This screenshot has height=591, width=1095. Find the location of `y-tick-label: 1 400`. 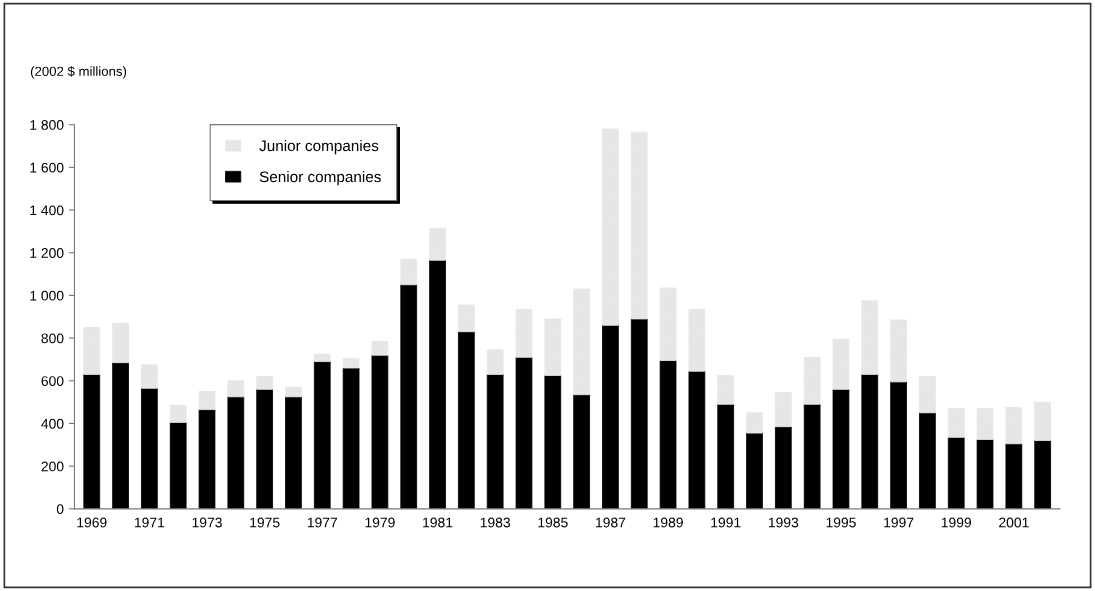

y-tick-label: 1 400 is located at coordinates (47, 210).